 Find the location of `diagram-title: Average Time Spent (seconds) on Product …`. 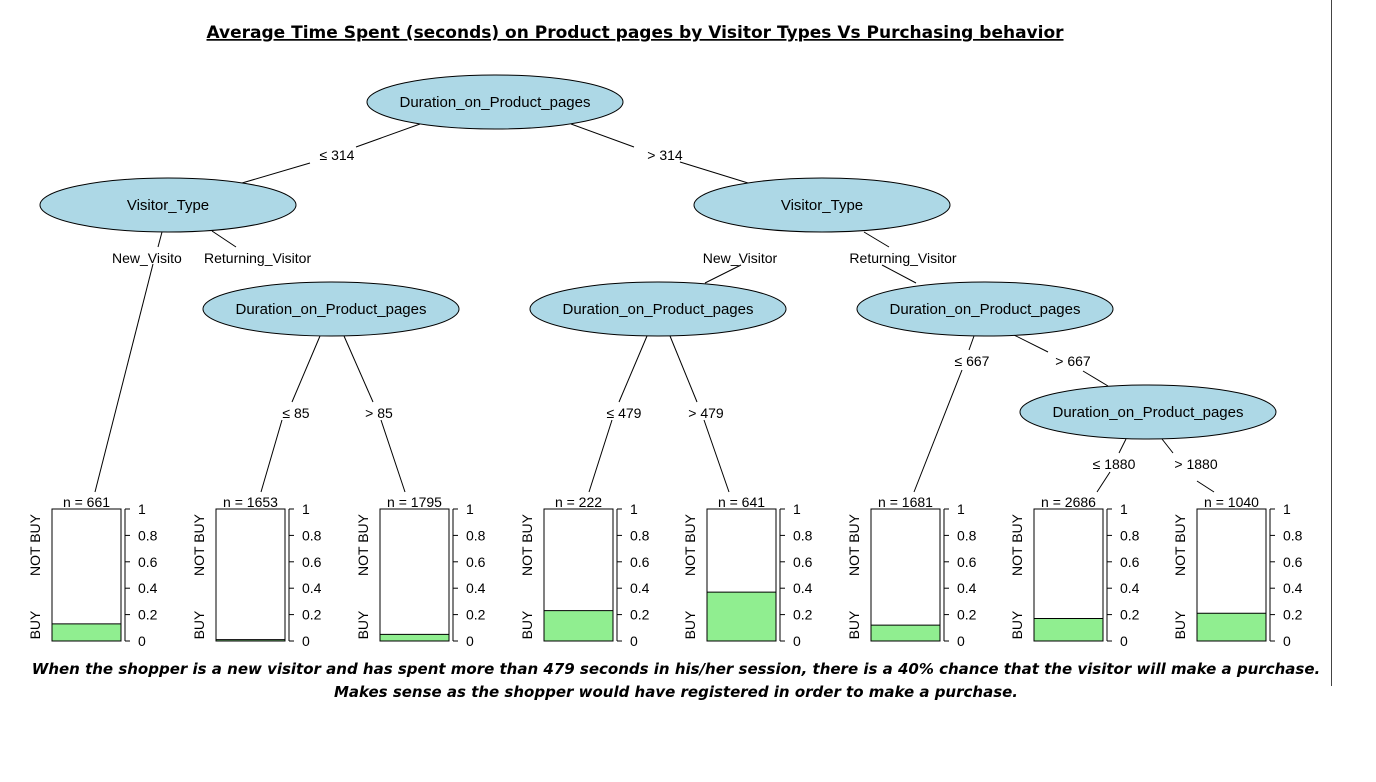

diagram-title: Average Time Spent (seconds) on Product … is located at coordinates (635, 33).